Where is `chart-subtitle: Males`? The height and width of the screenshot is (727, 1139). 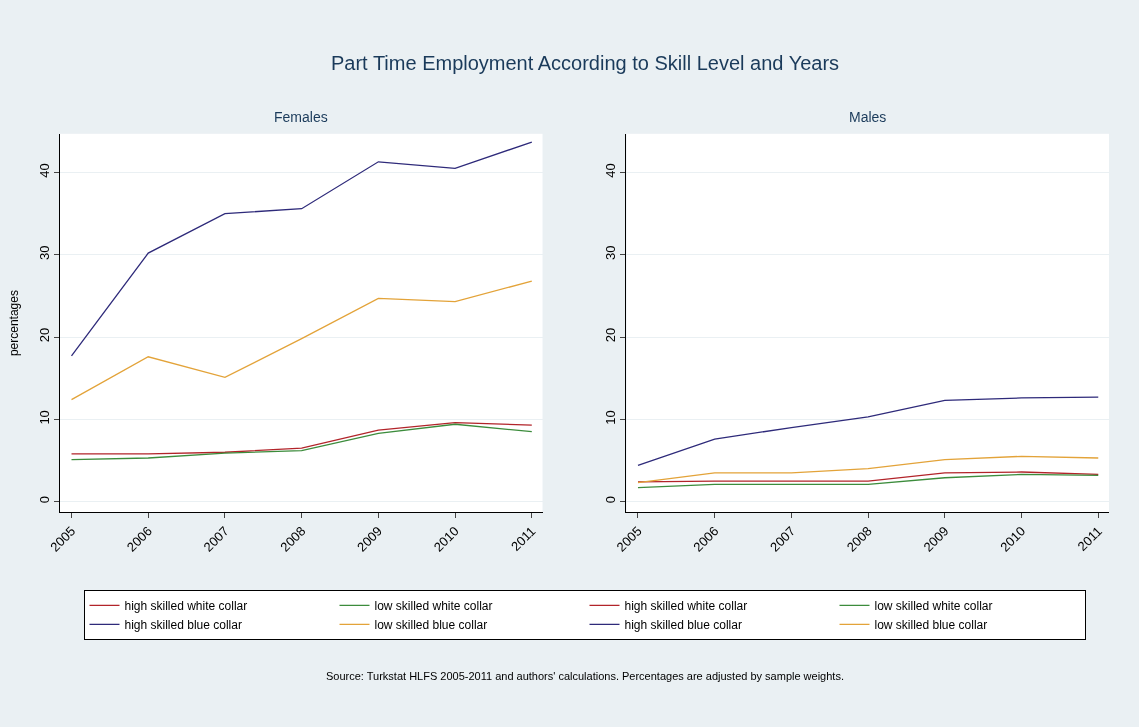 chart-subtitle: Males is located at coordinates (868, 117).